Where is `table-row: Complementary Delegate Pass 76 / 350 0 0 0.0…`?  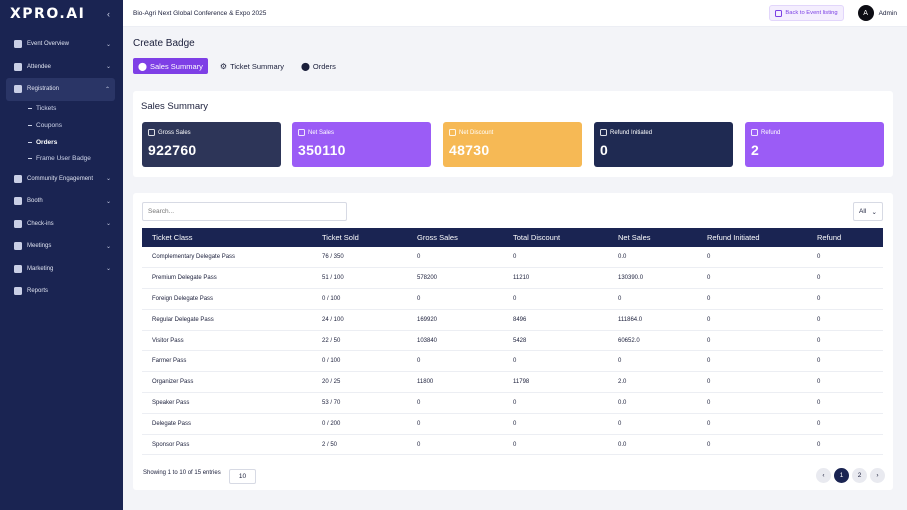
table-row: Complementary Delegate Pass 76 / 350 0 0 0.0… is located at coordinates (512, 258).